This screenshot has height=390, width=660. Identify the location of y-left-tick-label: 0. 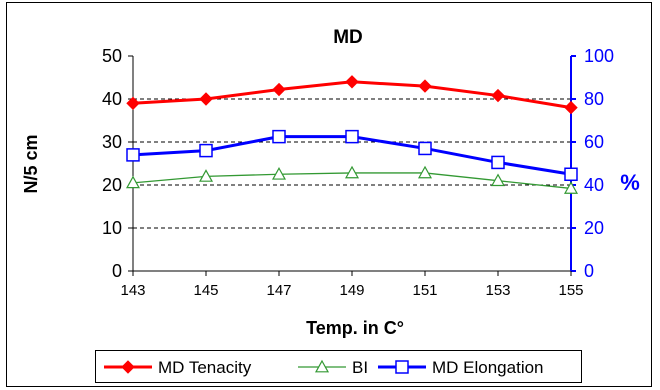
(117, 271).